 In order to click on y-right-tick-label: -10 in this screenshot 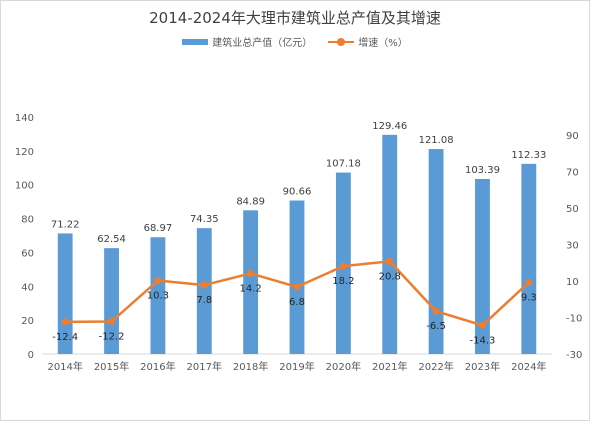, I will do `click(574, 319)`.